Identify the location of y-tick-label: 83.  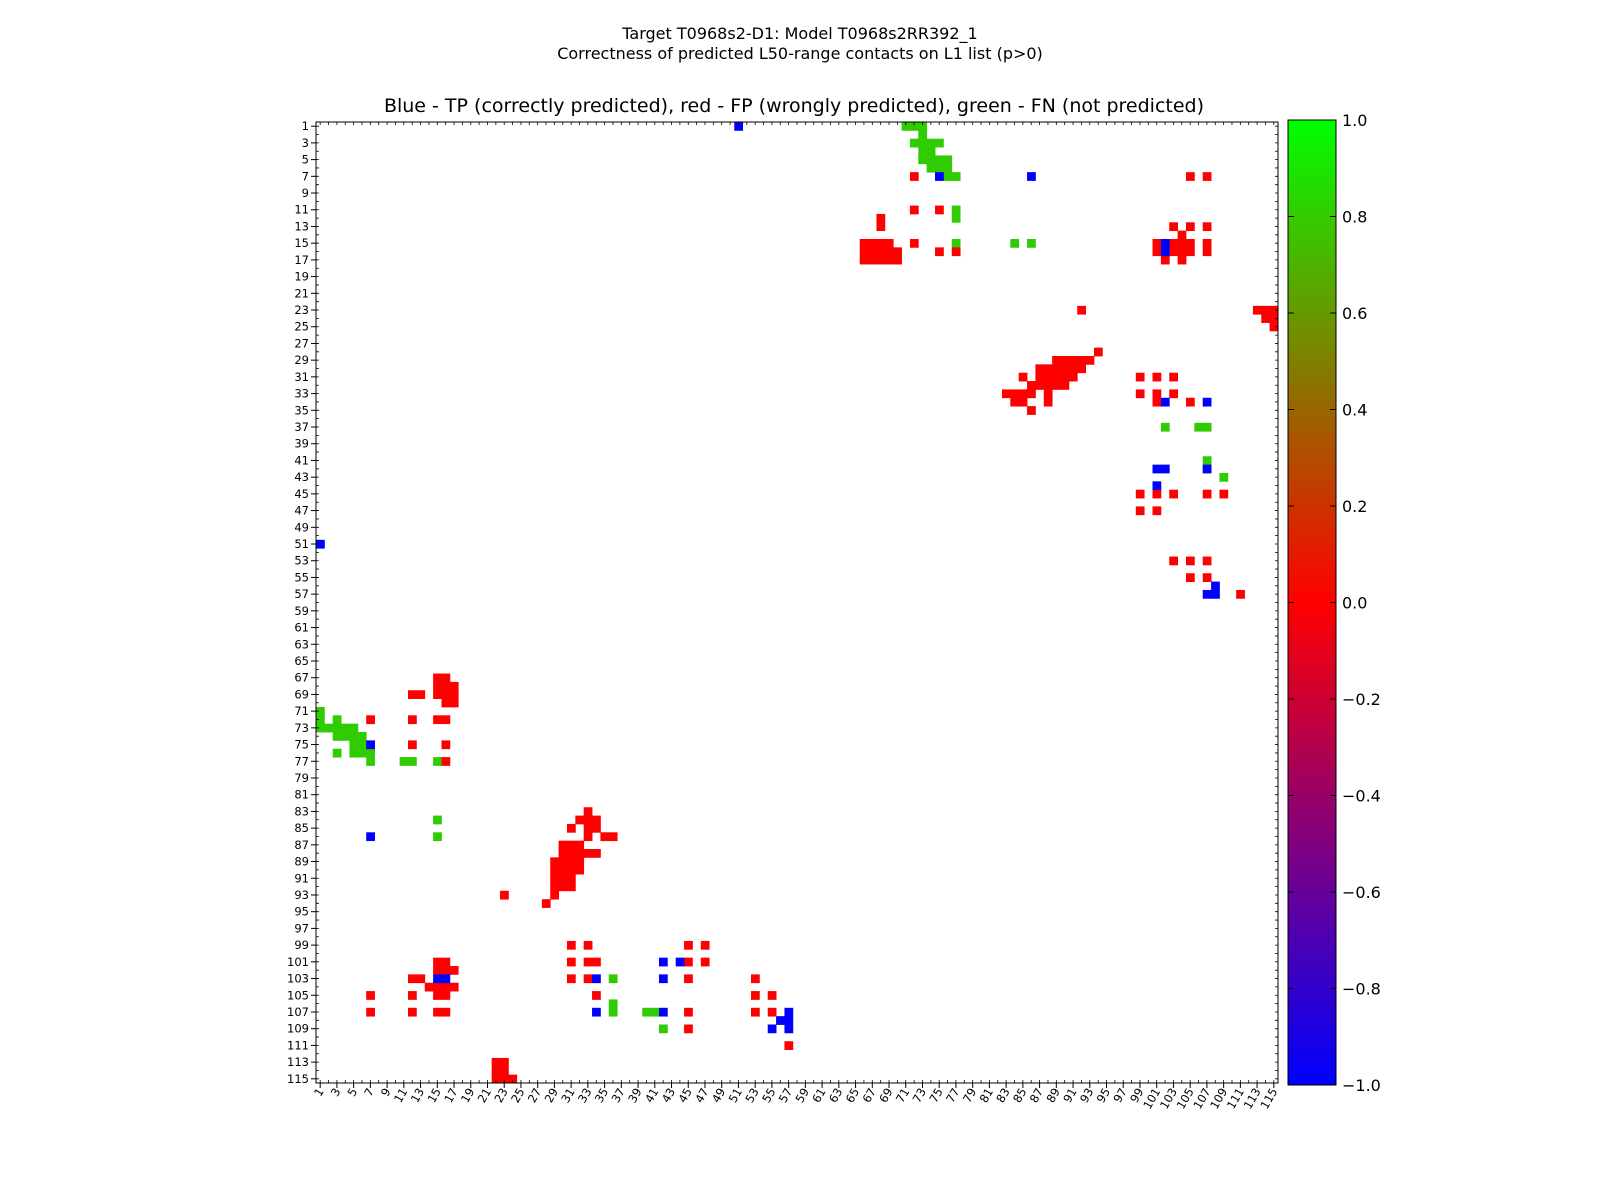
(301, 811).